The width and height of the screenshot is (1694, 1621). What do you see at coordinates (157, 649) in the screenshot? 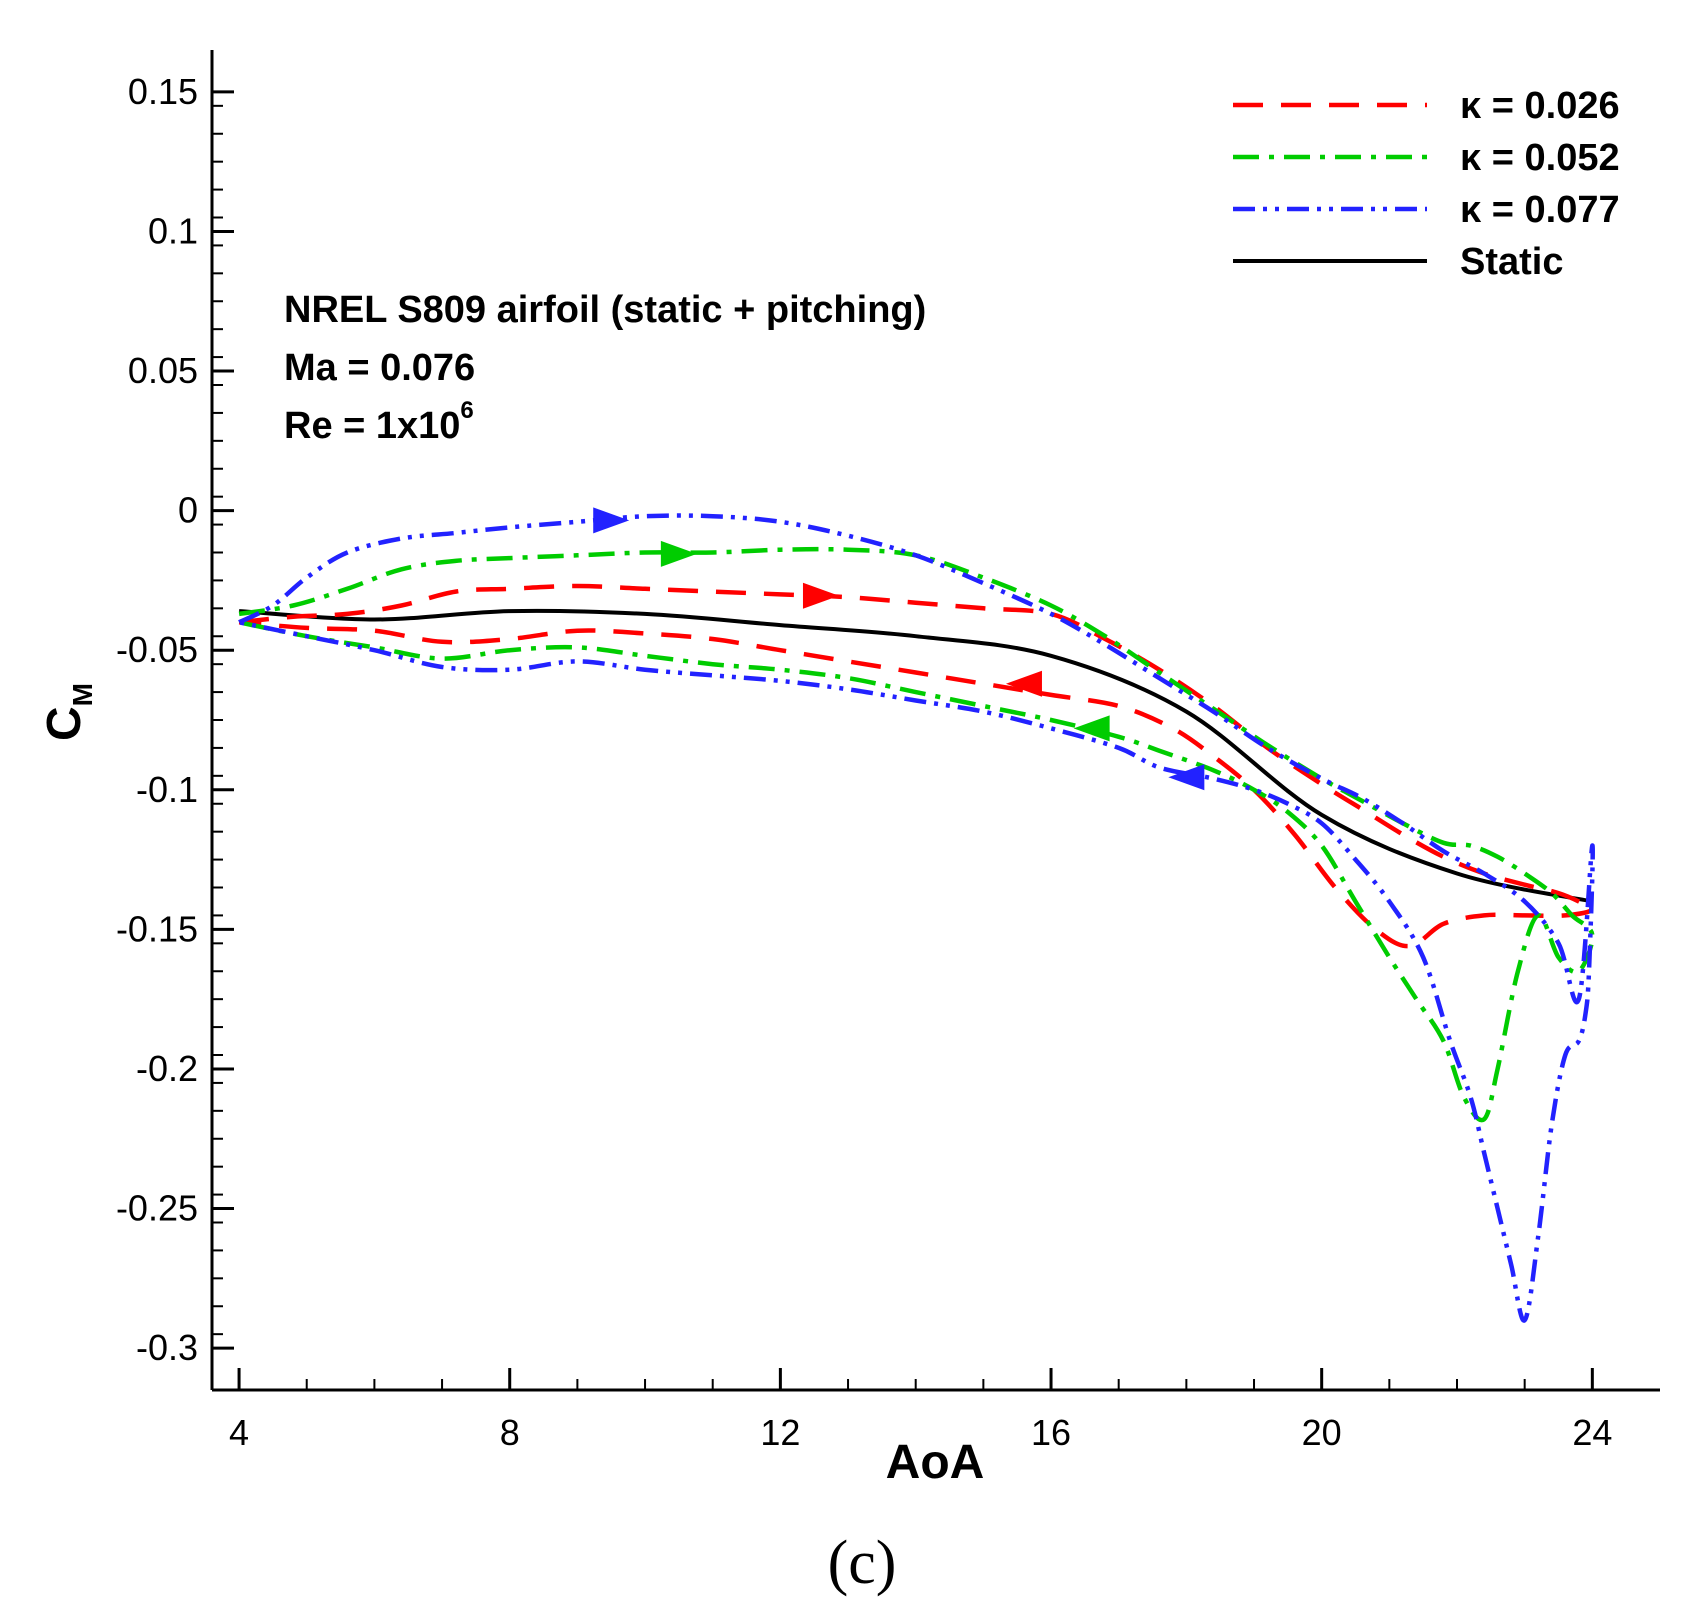
I see `y-tick-label: -0.05` at bounding box center [157, 649].